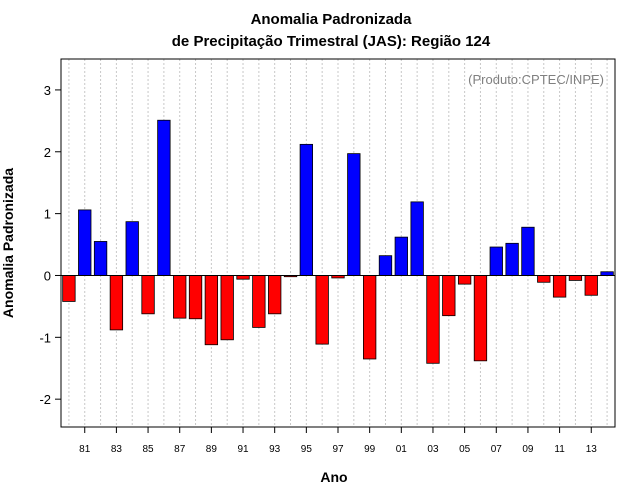  Describe the element at coordinates (559, 449) in the screenshot. I see `x-tick-label: 11` at that location.